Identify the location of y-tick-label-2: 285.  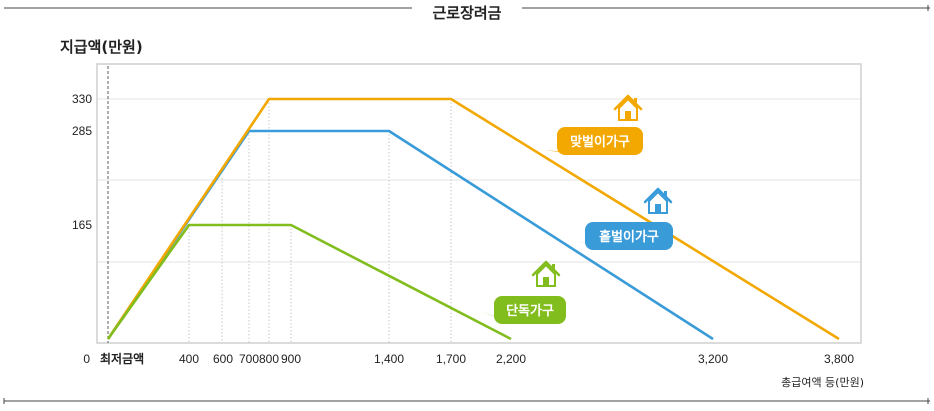
(82, 131).